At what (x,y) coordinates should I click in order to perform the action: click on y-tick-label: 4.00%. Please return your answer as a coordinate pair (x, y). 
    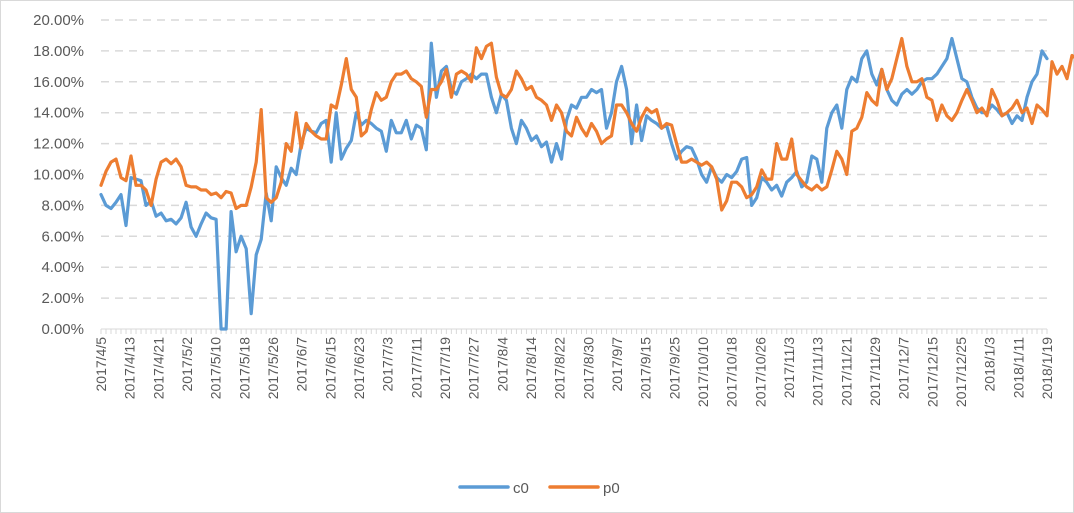
    Looking at the image, I should click on (62, 267).